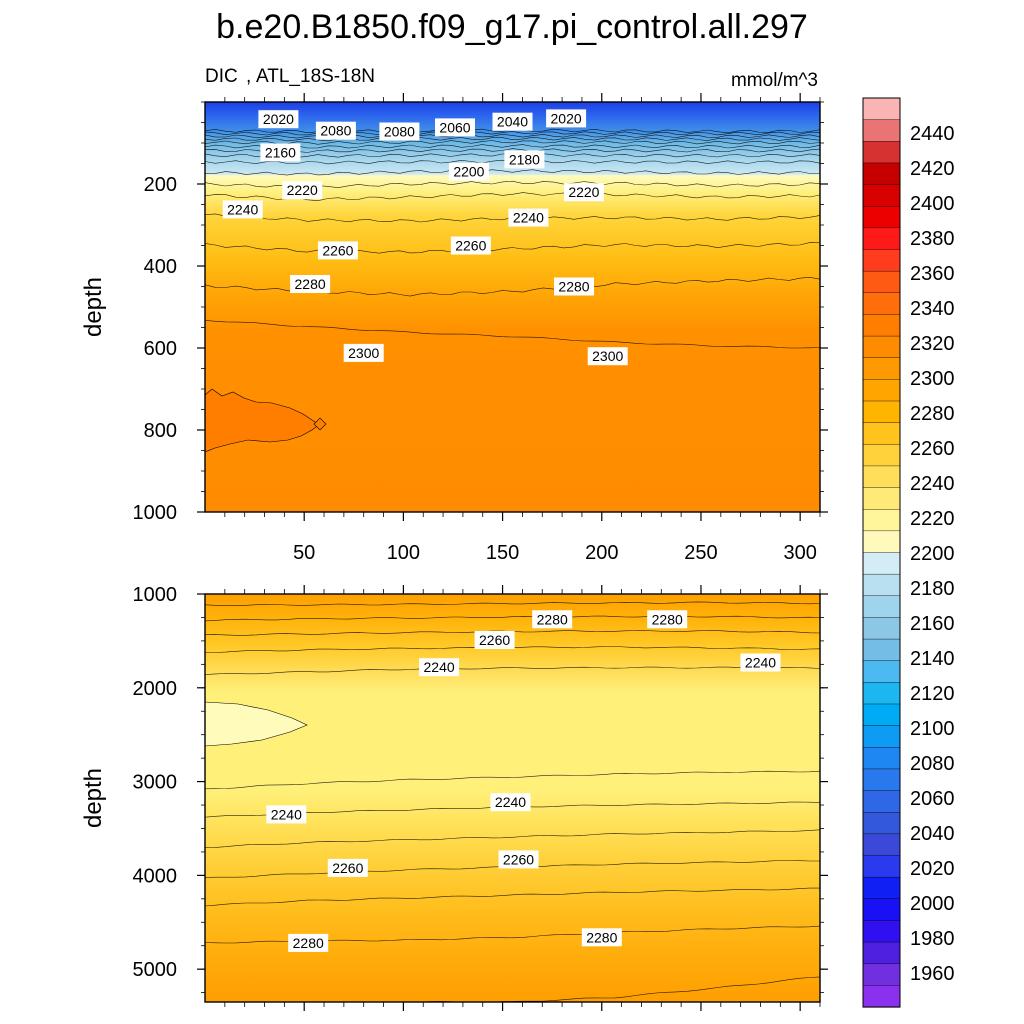  I want to click on x-tick-label: 150, so click(502, 553).